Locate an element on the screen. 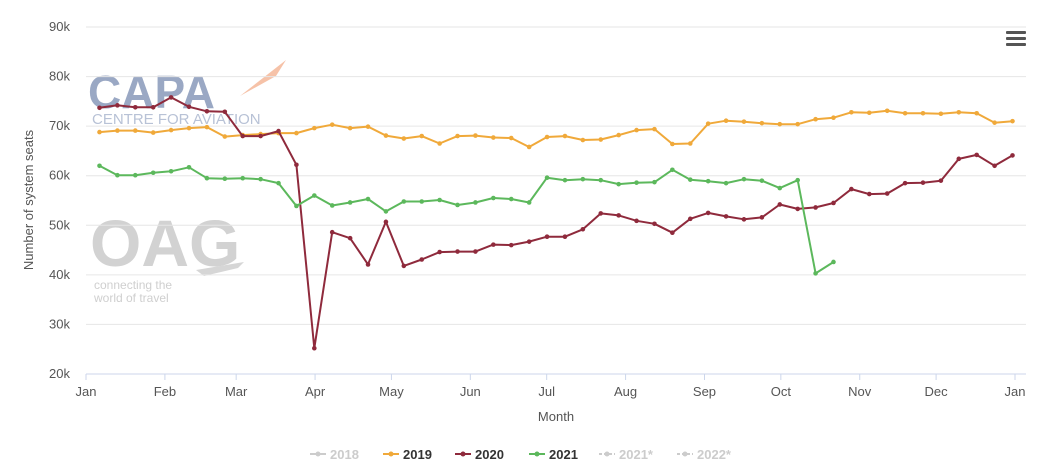 The image size is (1040, 475). legend-item-2020: 2020 is located at coordinates (479, 454).